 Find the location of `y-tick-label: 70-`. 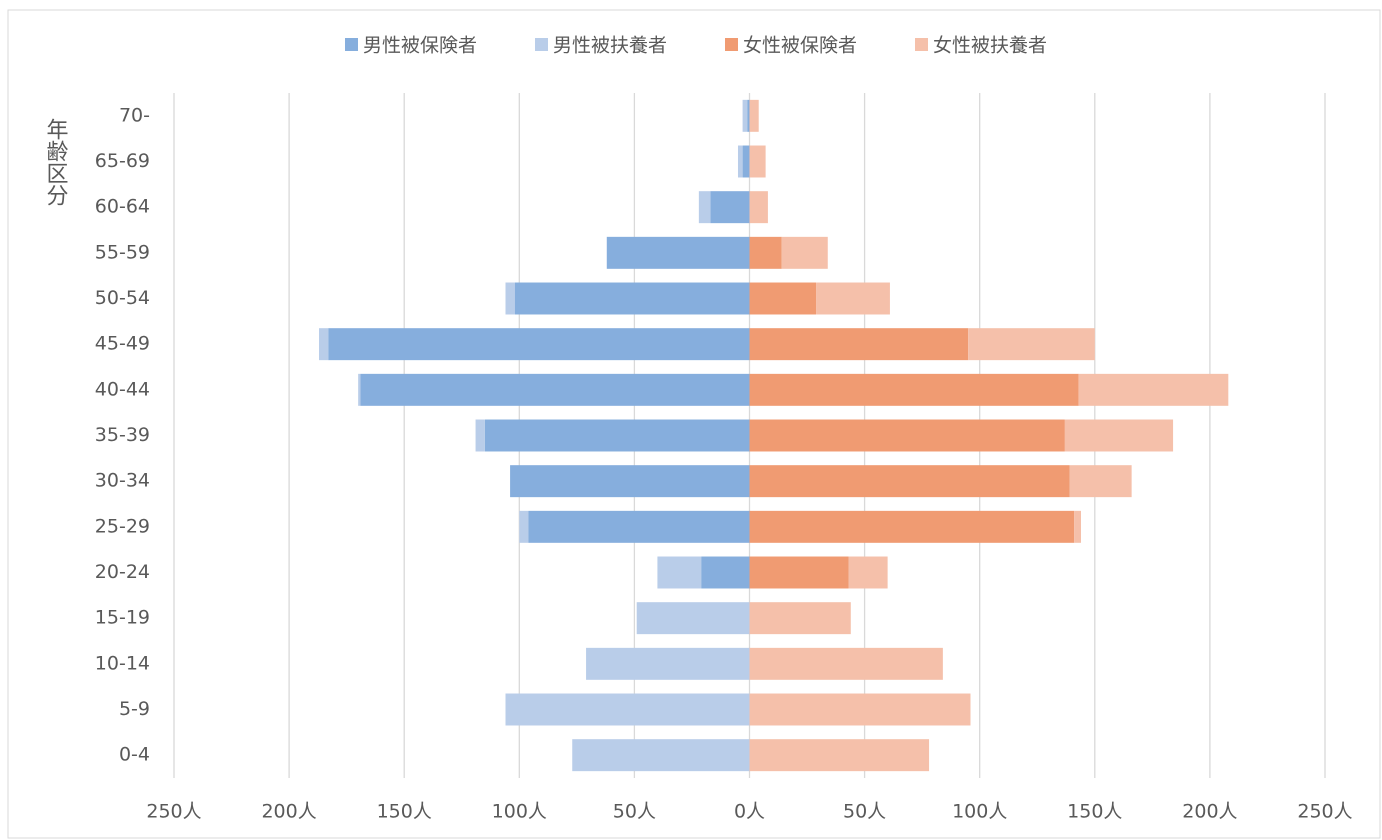

y-tick-label: 70- is located at coordinates (134, 115).